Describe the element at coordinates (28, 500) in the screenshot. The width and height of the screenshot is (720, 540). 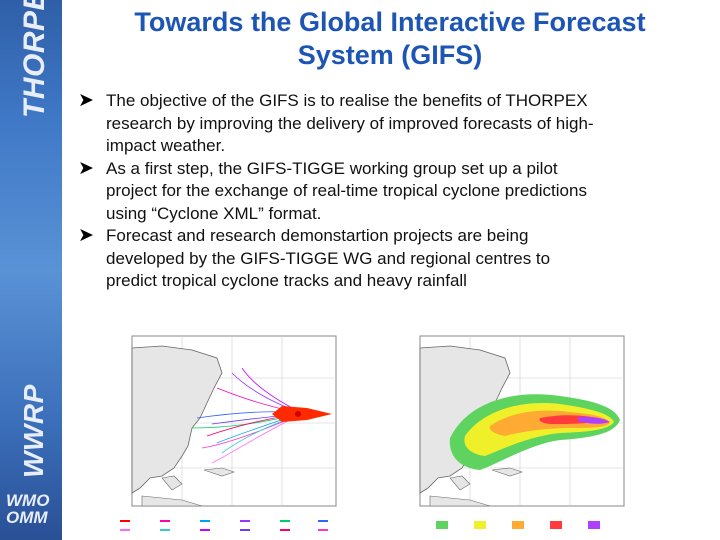
I see `wmo-logo-line1: WMO` at that location.